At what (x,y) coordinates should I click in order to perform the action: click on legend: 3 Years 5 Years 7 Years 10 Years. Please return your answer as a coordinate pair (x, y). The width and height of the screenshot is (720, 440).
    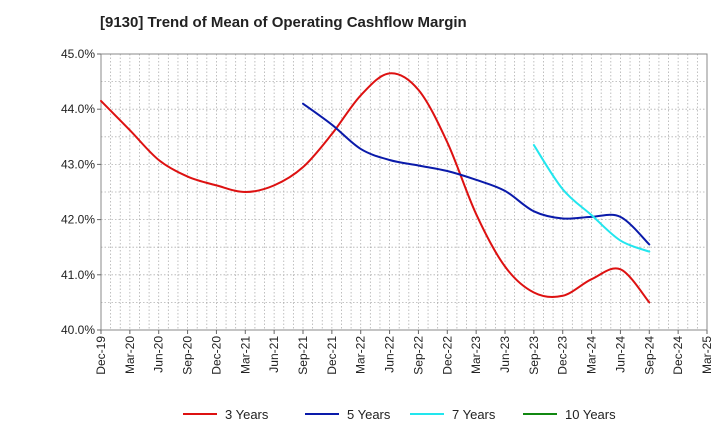
    Looking at the image, I should click on (399, 414).